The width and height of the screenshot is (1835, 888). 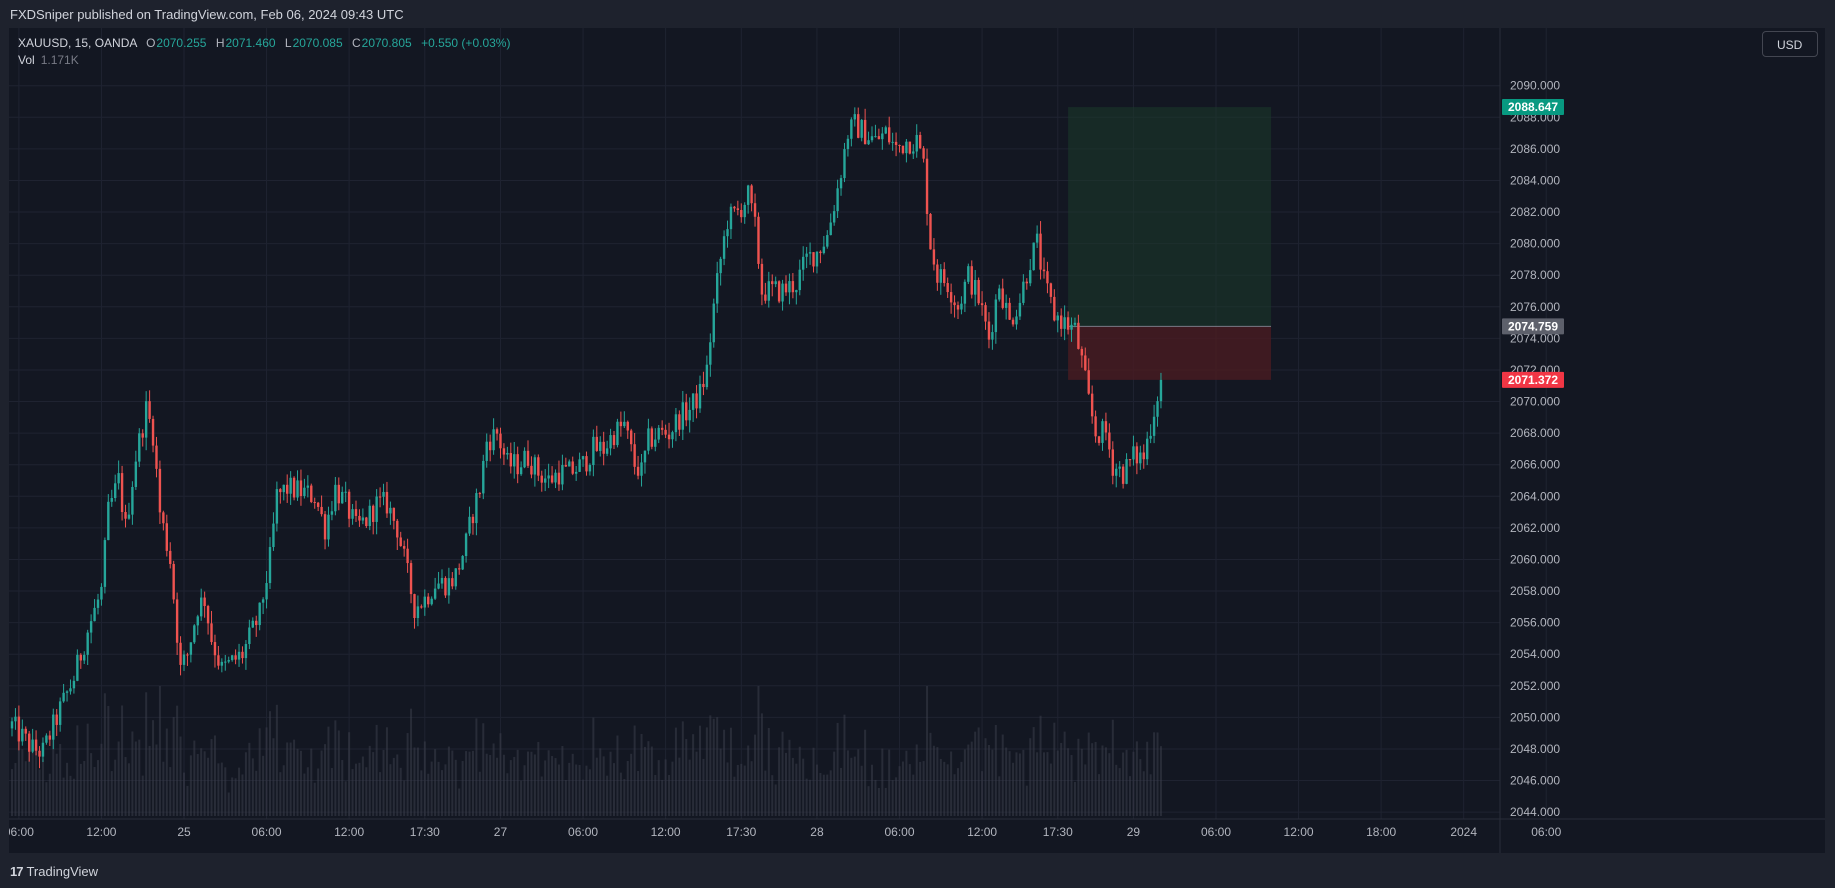 I want to click on y-tick-label: 2086.000, so click(x=1535, y=149).